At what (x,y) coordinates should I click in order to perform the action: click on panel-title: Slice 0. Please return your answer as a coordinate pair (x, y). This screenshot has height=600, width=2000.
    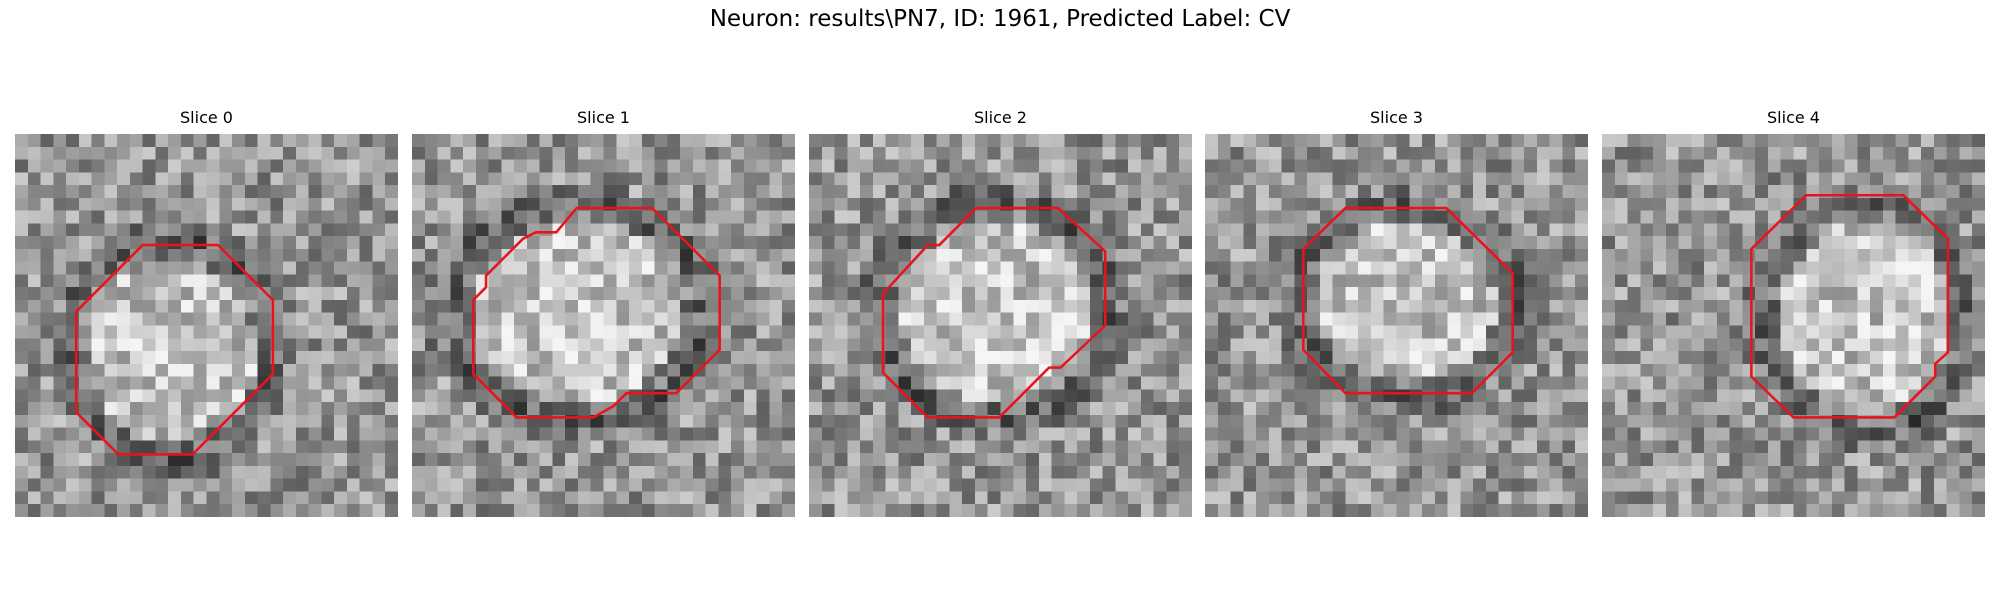
    Looking at the image, I should click on (206, 117).